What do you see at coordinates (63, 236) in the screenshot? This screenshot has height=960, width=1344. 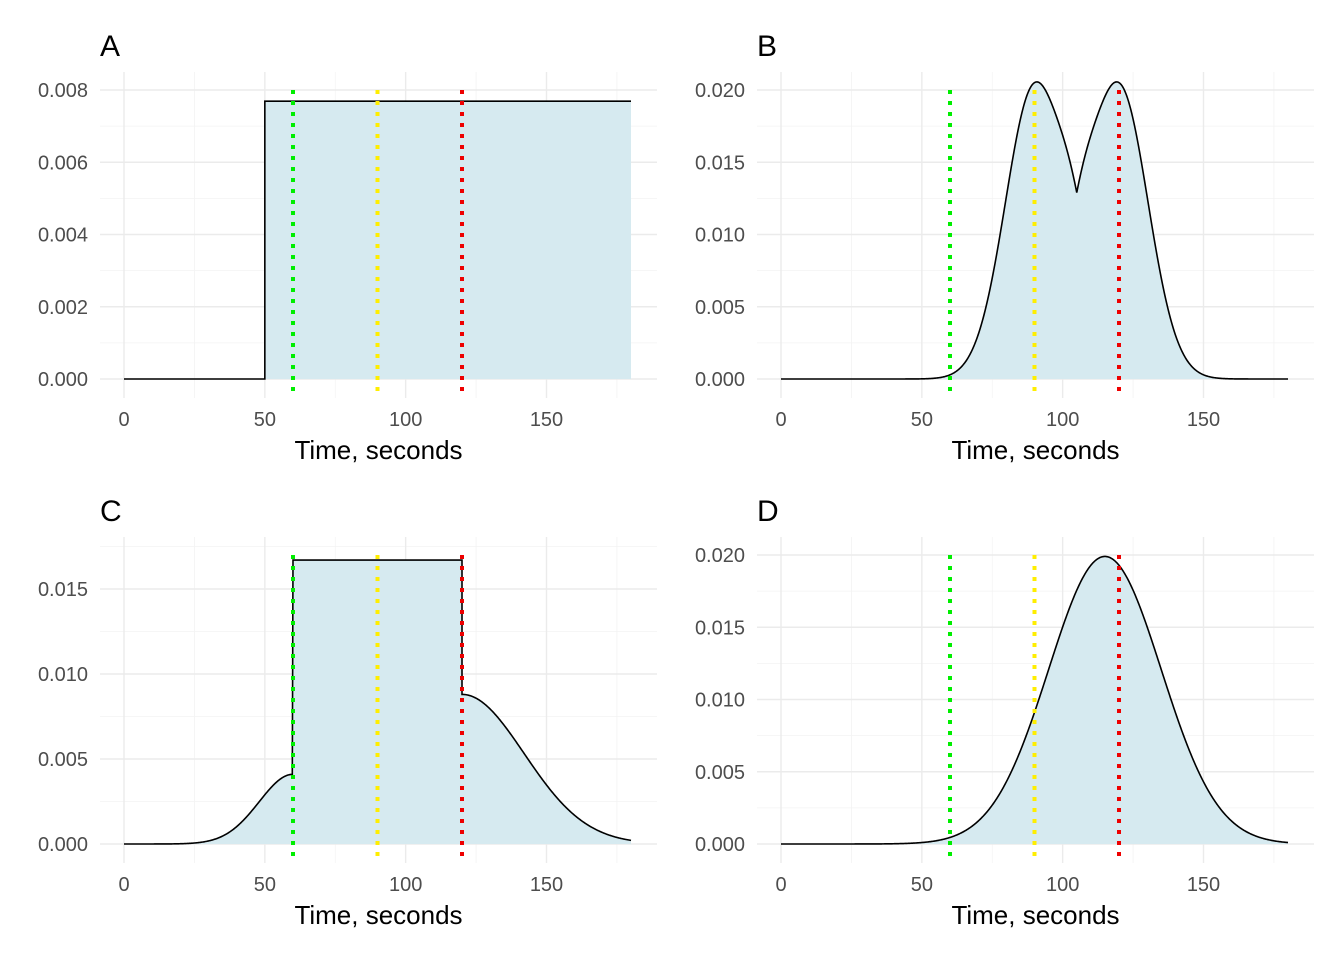 I see `y-tick-label: 0.004` at bounding box center [63, 236].